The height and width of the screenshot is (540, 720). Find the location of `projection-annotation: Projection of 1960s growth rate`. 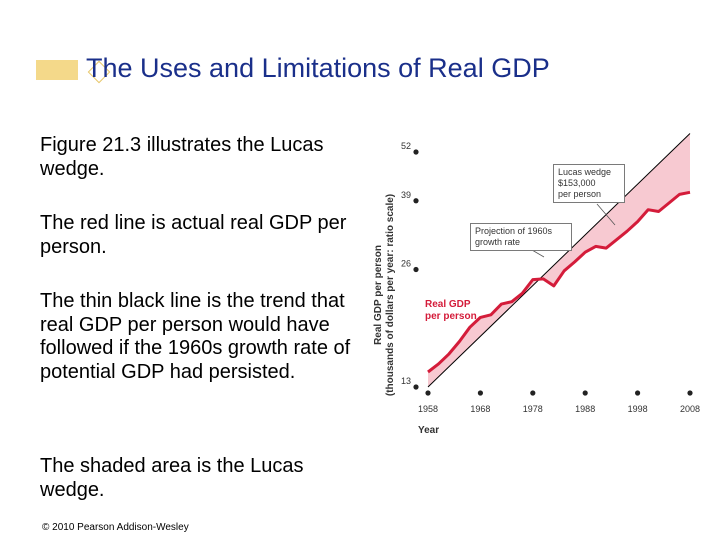

projection-annotation: Projection of 1960s growth rate is located at coordinates (521, 237).